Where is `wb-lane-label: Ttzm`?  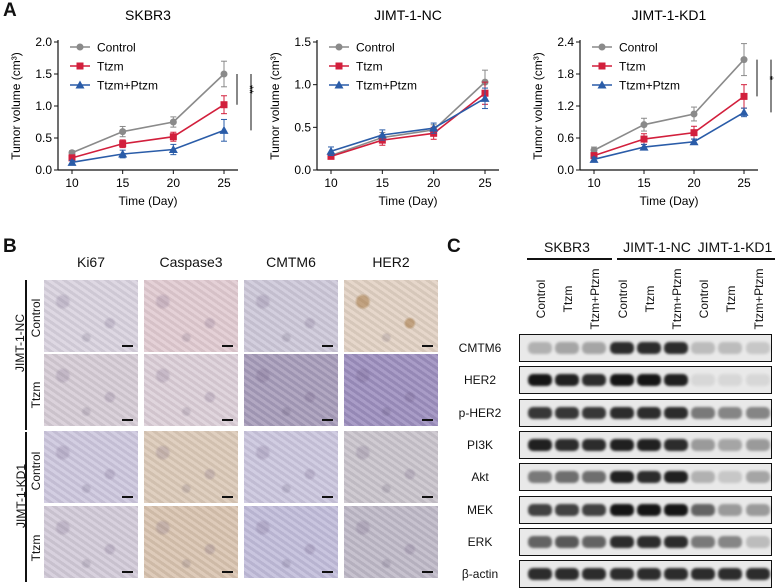
wb-lane-label: Ttzm is located at coordinates (649, 299).